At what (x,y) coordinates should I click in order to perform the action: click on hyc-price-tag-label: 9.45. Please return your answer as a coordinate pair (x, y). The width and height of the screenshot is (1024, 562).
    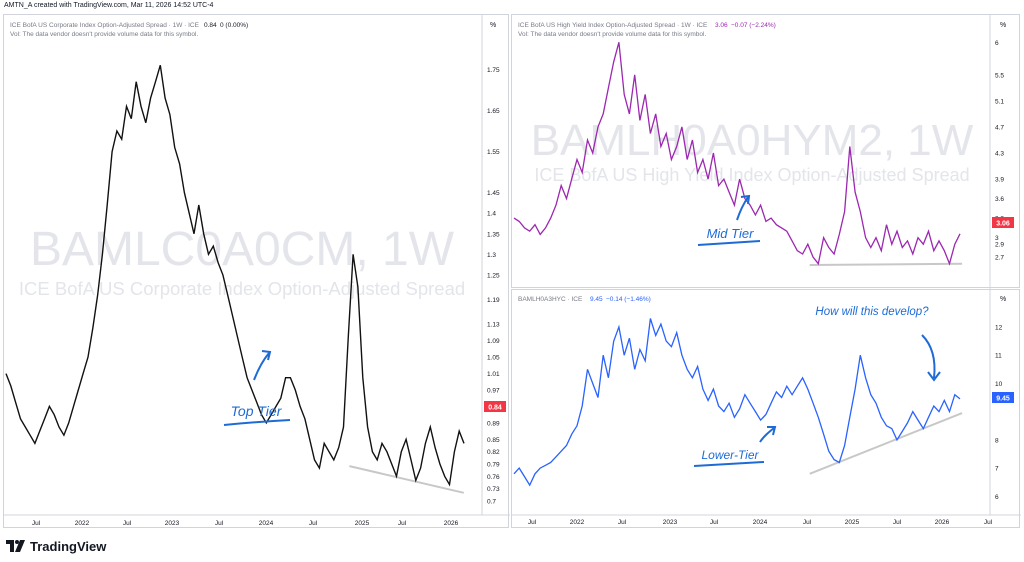
    Looking at the image, I should click on (1003, 399).